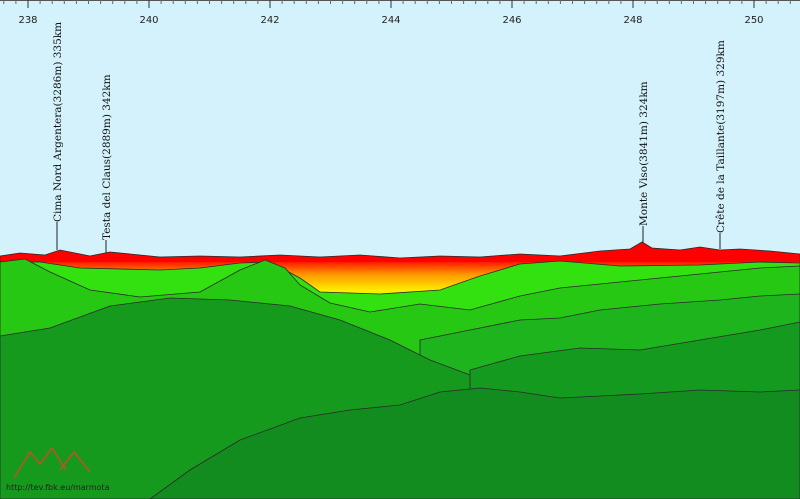 This screenshot has width=800, height=499. What do you see at coordinates (107, 157) in the screenshot?
I see `peak-label: Testa del Claus(2889m) 342km` at bounding box center [107, 157].